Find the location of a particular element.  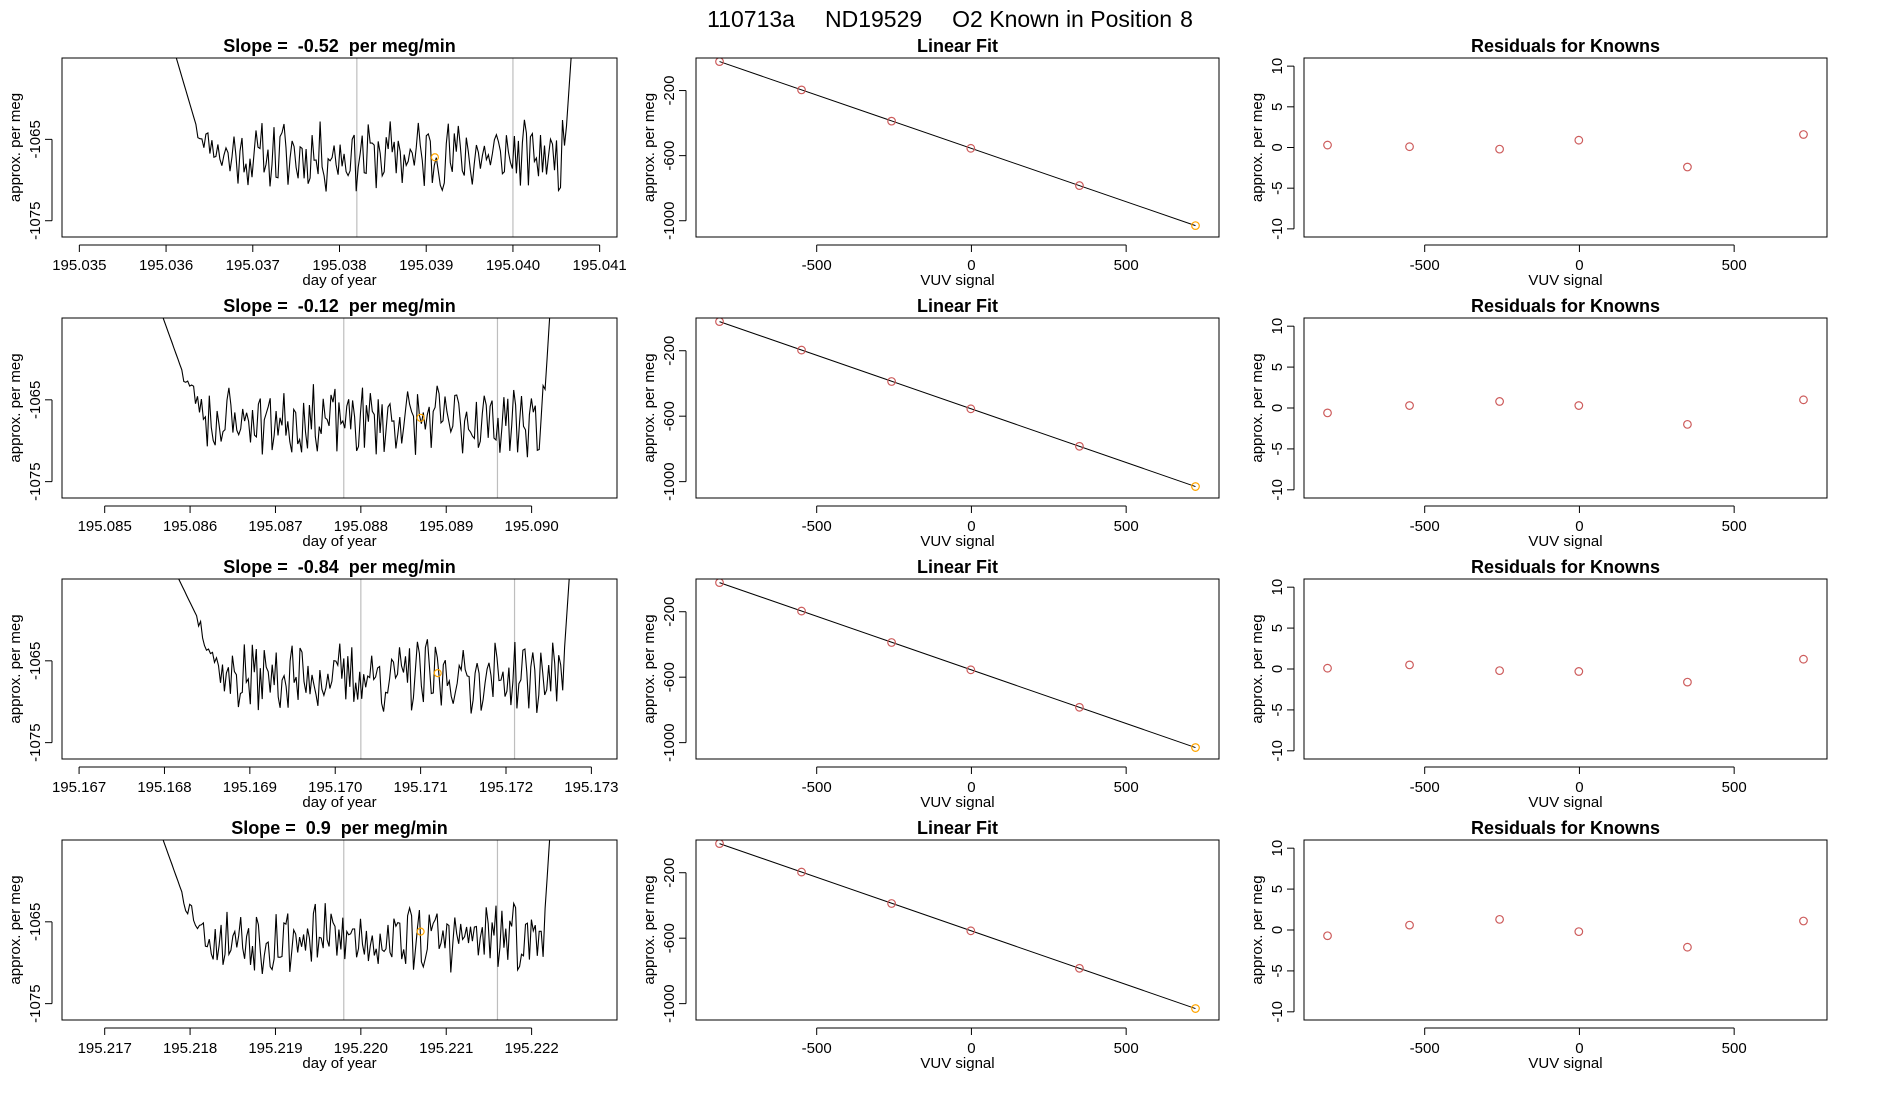

slope-value: 0.9 is located at coordinates (318, 828).